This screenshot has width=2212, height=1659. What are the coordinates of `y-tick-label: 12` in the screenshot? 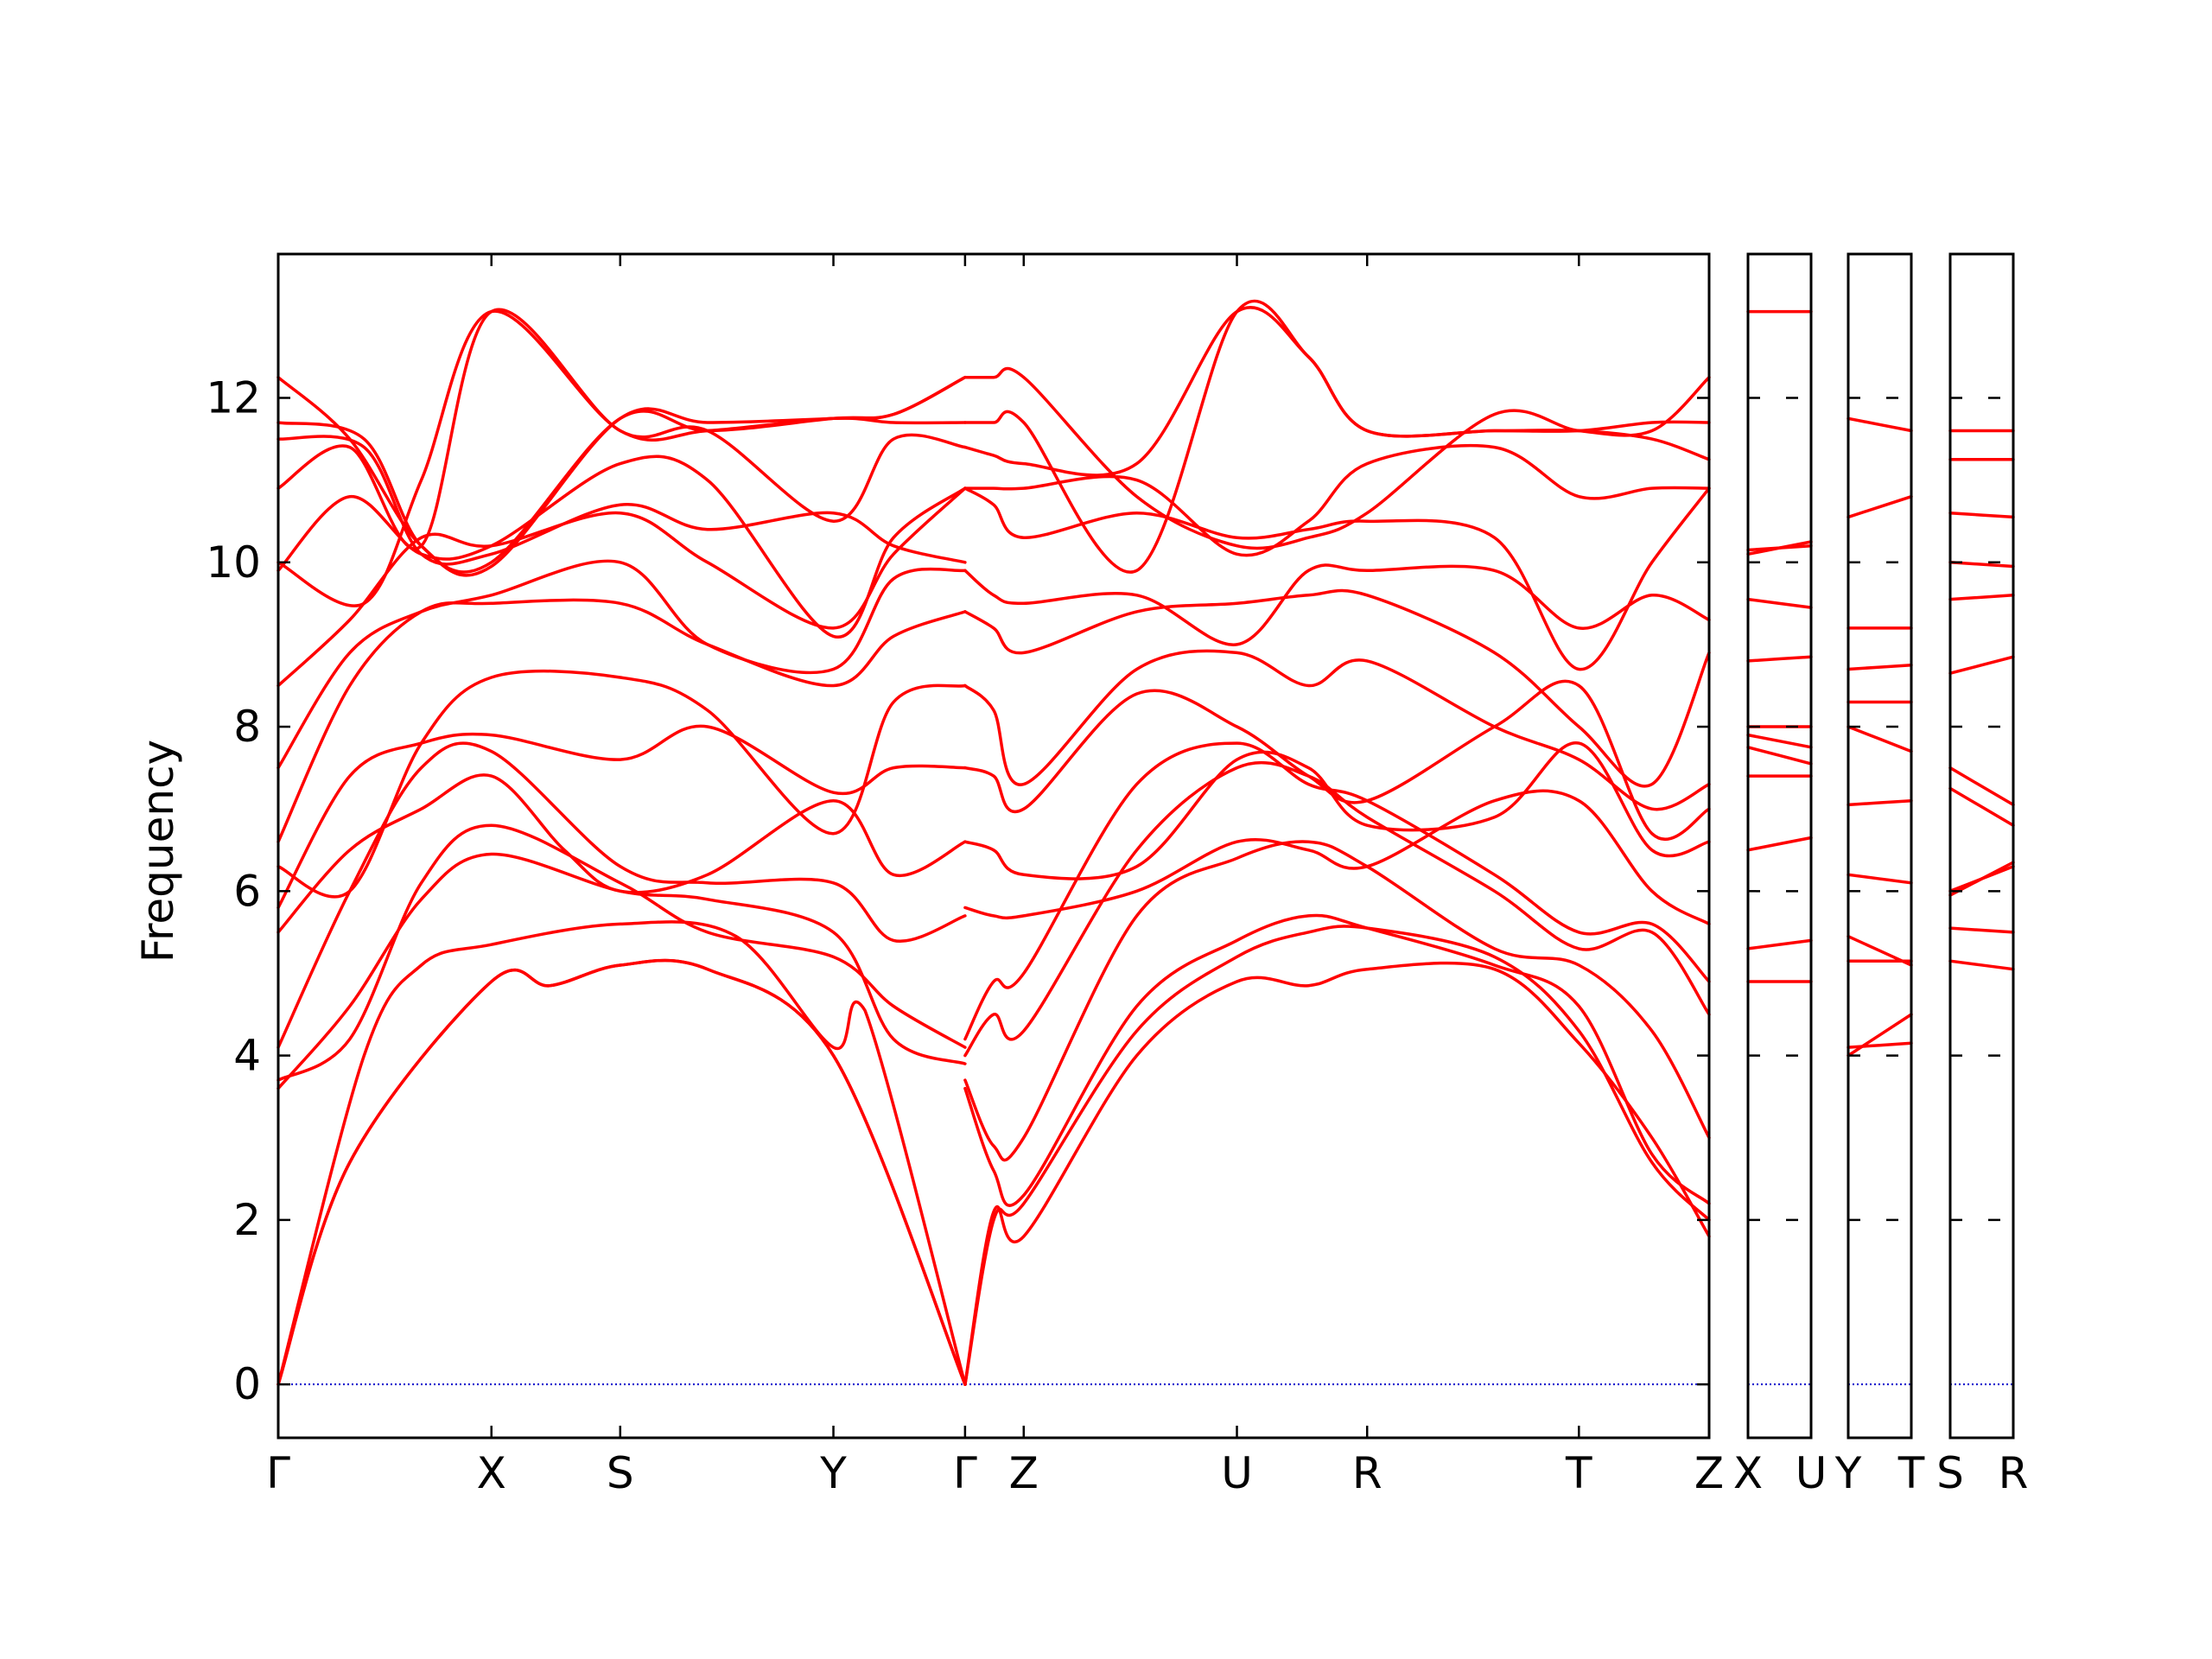 It's located at (233, 397).